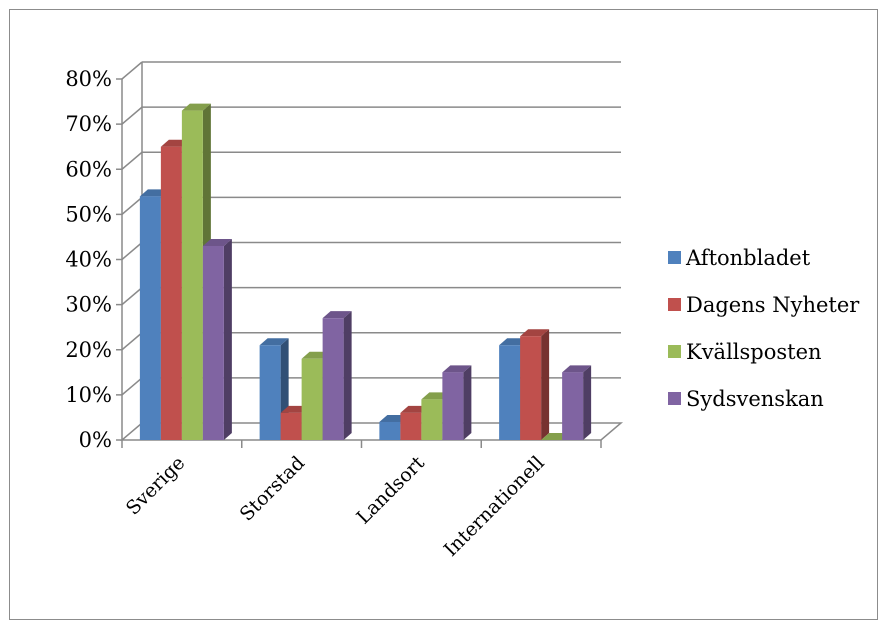 This screenshot has width=889, height=631. I want to click on x-tick-label: Landsort, so click(390, 490).